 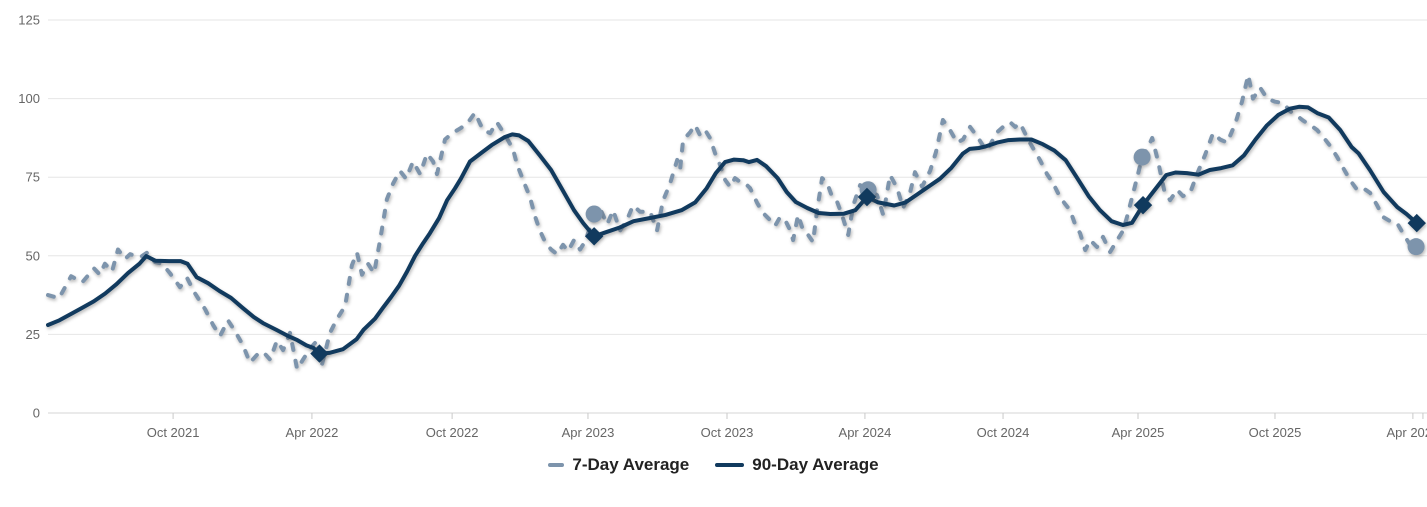 What do you see at coordinates (713, 465) in the screenshot?
I see `chart-legend: 7-Day Average 90-Day Average` at bounding box center [713, 465].